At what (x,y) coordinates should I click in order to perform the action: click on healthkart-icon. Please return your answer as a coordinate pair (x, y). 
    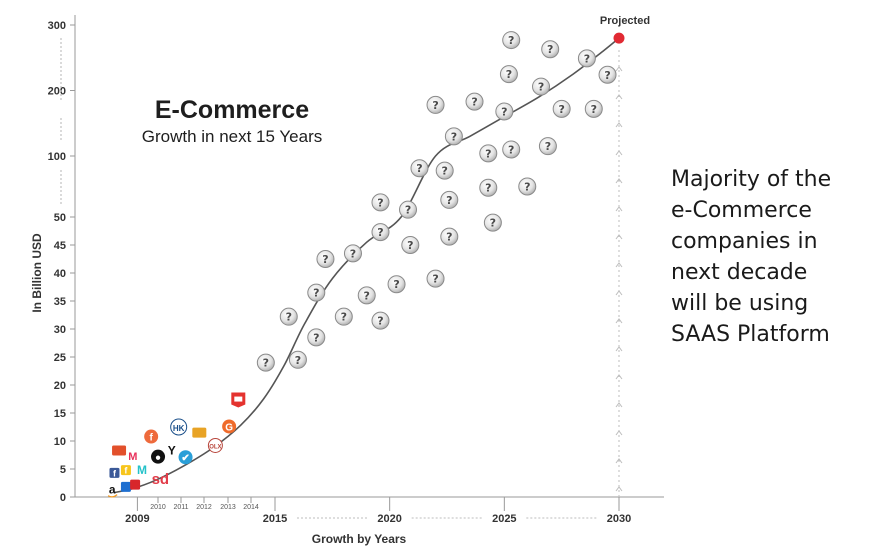
    Looking at the image, I should click on (179, 427).